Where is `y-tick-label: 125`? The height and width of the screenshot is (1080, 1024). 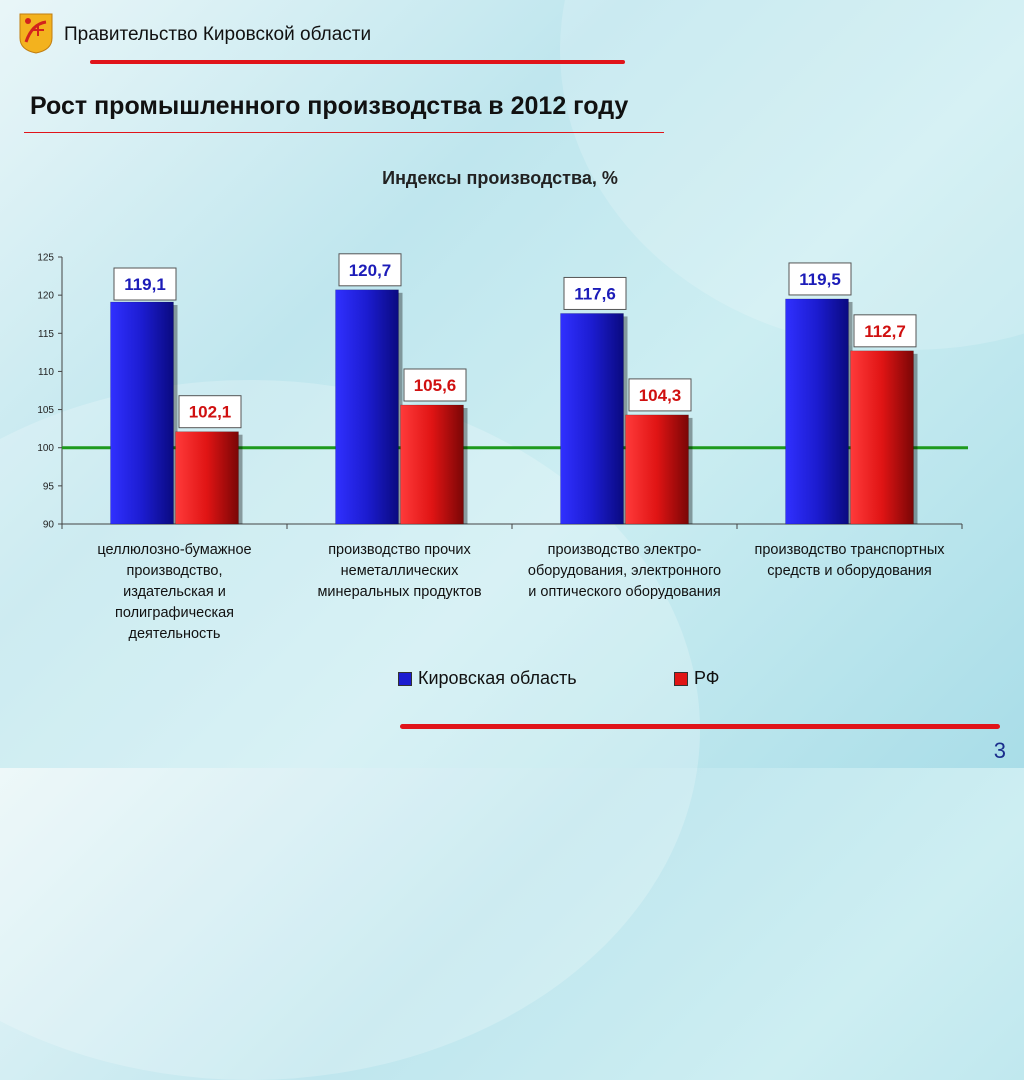 y-tick-label: 125 is located at coordinates (45, 258).